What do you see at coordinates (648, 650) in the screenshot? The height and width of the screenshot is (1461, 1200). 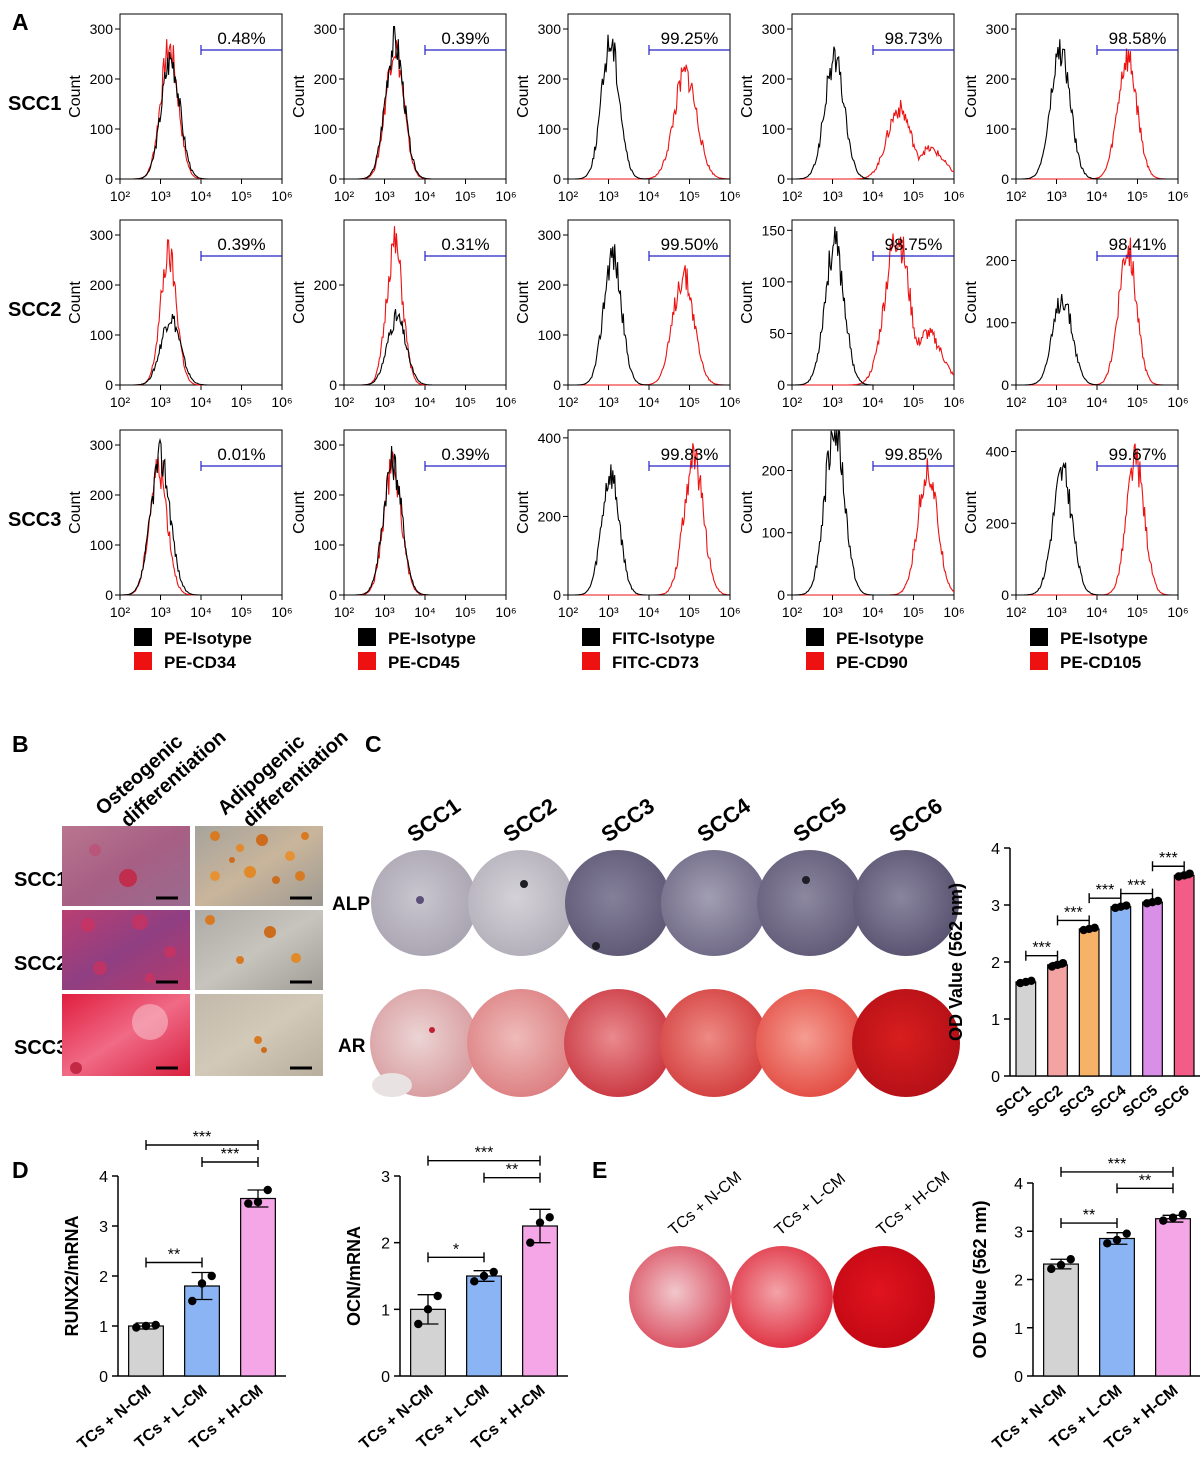 I see `legend-3: FITC-Isotype FITC-CD73` at bounding box center [648, 650].